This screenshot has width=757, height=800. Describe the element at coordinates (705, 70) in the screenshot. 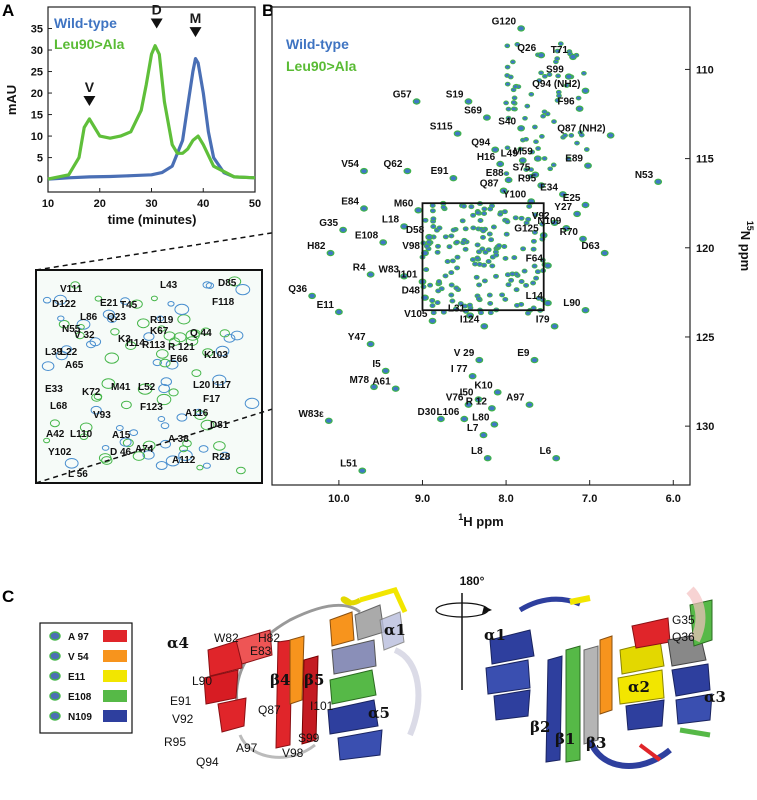

I see `y-tick-label: 110` at that location.